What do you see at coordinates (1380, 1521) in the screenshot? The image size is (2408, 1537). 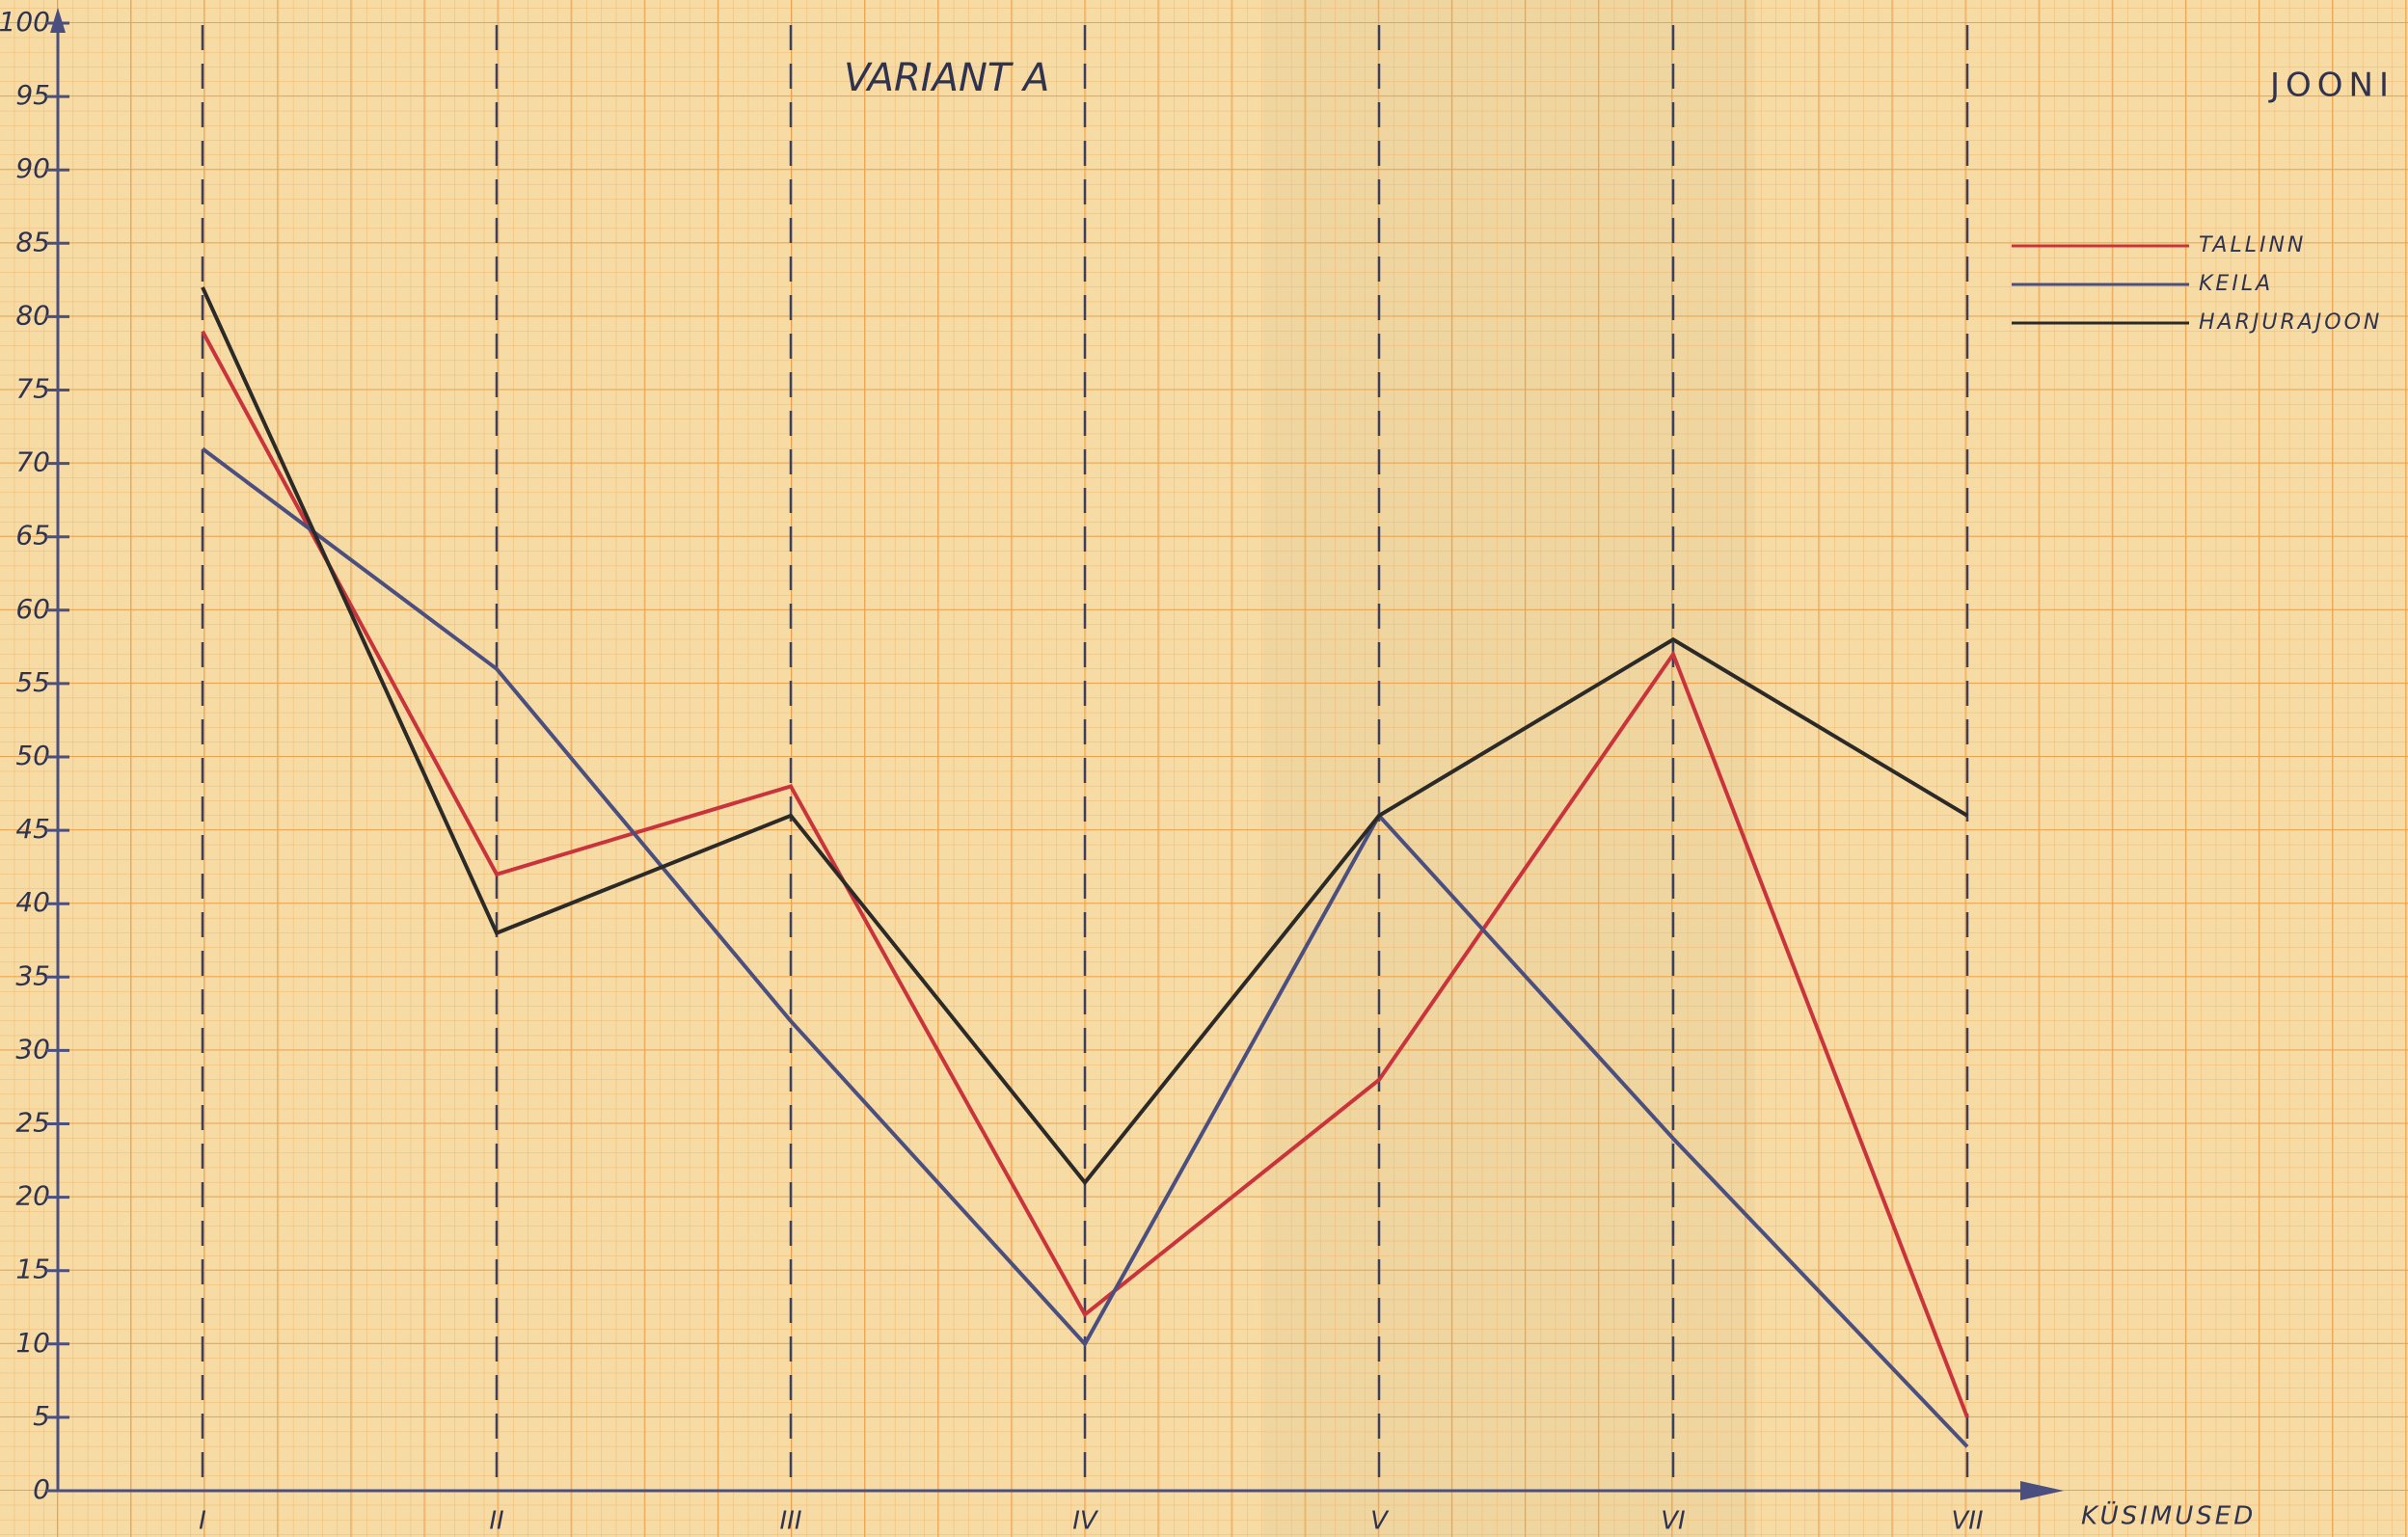 I see `x-tick-label: V` at bounding box center [1380, 1521].